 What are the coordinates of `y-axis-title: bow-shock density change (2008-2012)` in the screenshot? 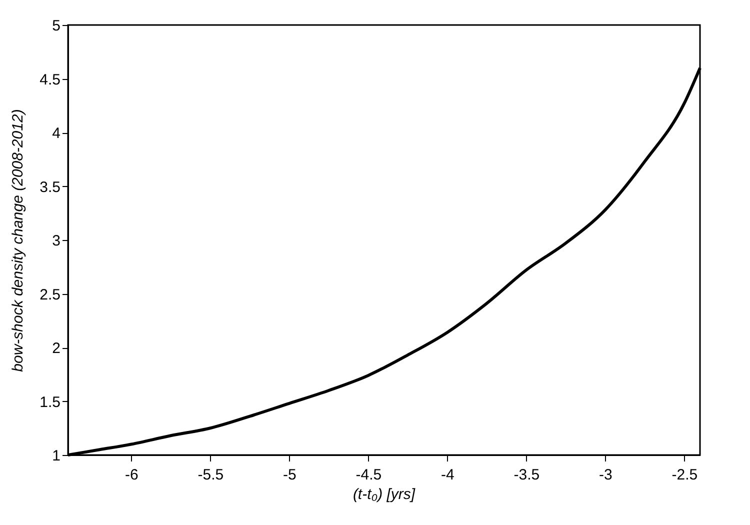 It's located at (18, 240).